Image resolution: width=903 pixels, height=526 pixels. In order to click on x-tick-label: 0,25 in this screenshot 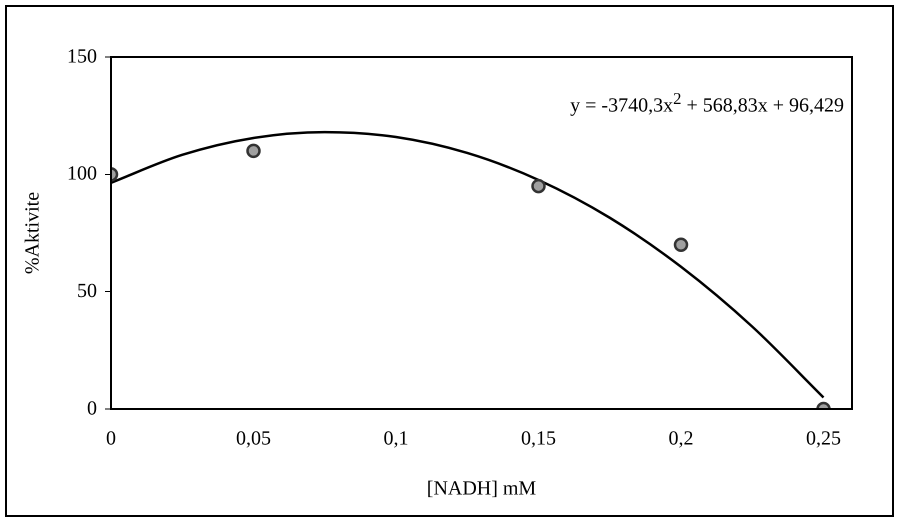, I will do `click(823, 438)`.